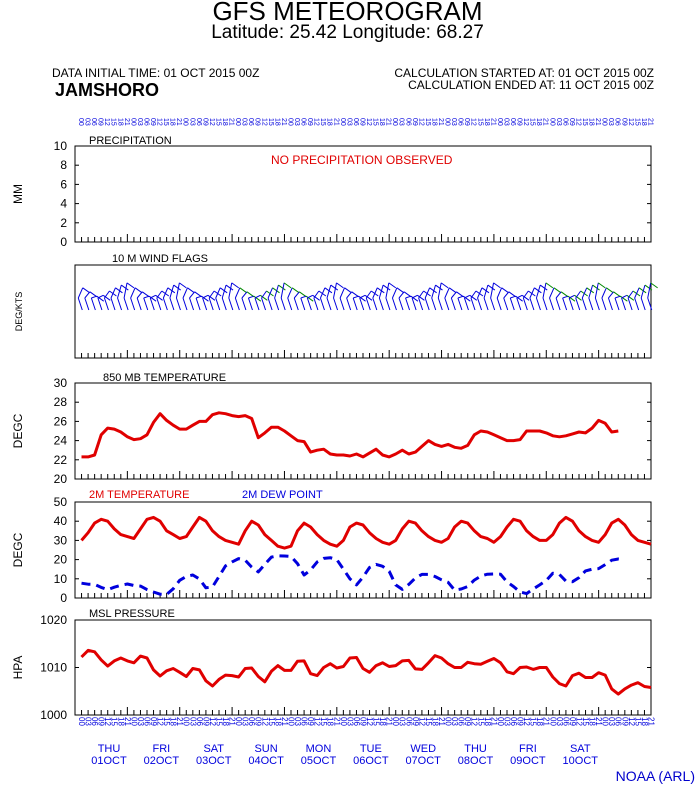  What do you see at coordinates (282, 495) in the screenshot?
I see `legend-2m-dew-point: 2M DEW POINT` at bounding box center [282, 495].